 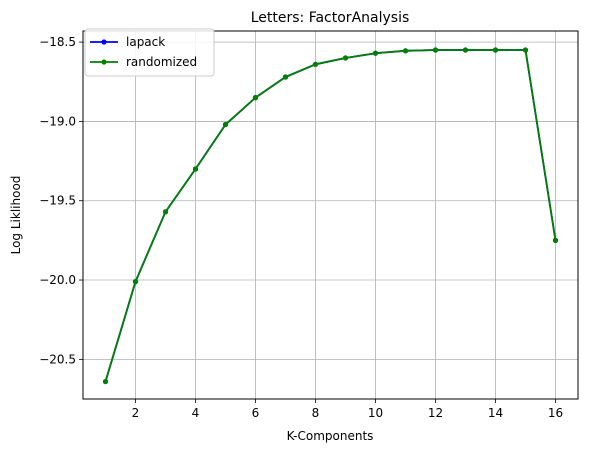 I want to click on x-tick-label: 16, so click(x=555, y=413).